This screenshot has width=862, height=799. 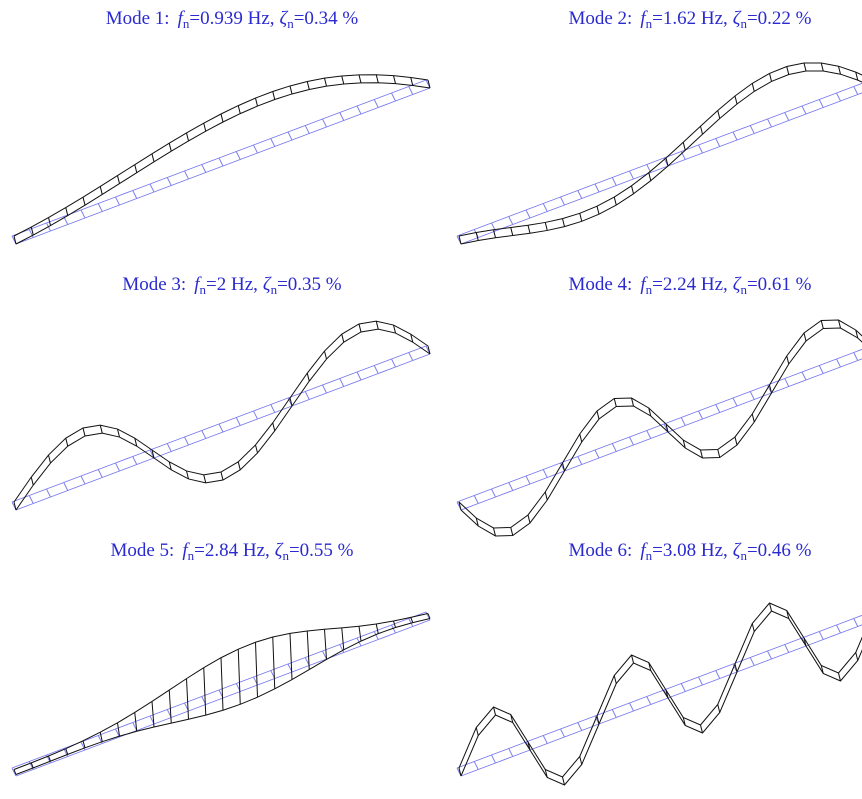 What do you see at coordinates (142, 550) in the screenshot?
I see `mode-label: Mode 5:` at bounding box center [142, 550].